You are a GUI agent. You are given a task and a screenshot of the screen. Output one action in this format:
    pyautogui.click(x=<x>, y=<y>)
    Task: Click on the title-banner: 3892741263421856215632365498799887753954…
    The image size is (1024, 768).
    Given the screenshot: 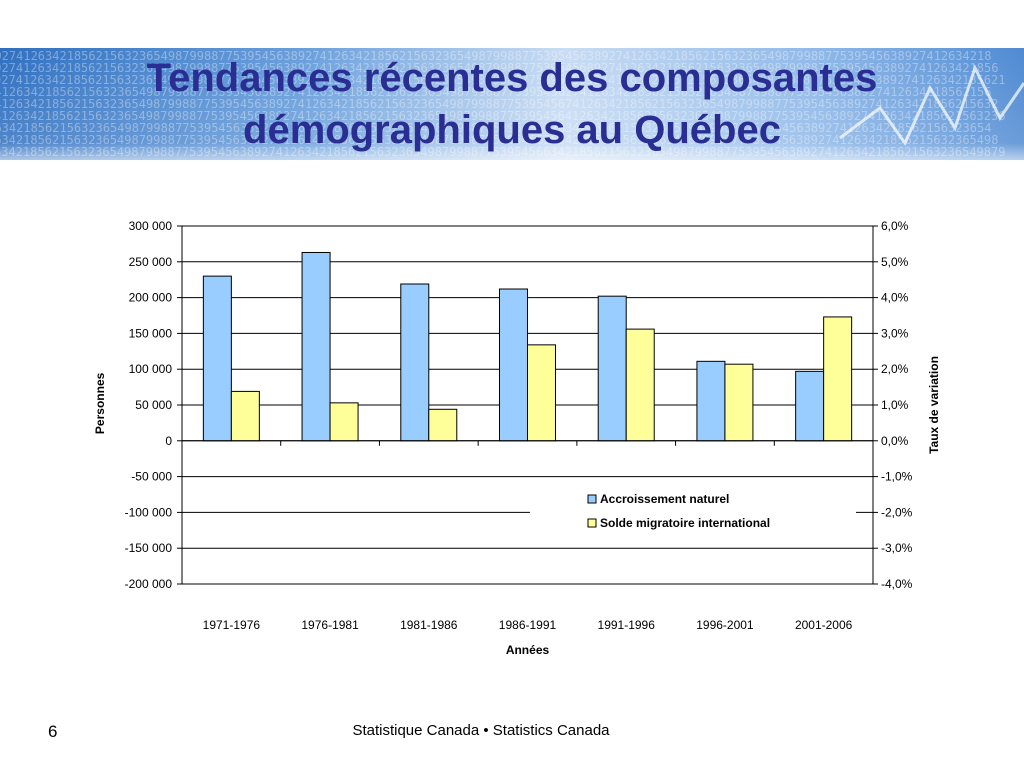 What is the action you would take?
    pyautogui.click(x=512, y=104)
    